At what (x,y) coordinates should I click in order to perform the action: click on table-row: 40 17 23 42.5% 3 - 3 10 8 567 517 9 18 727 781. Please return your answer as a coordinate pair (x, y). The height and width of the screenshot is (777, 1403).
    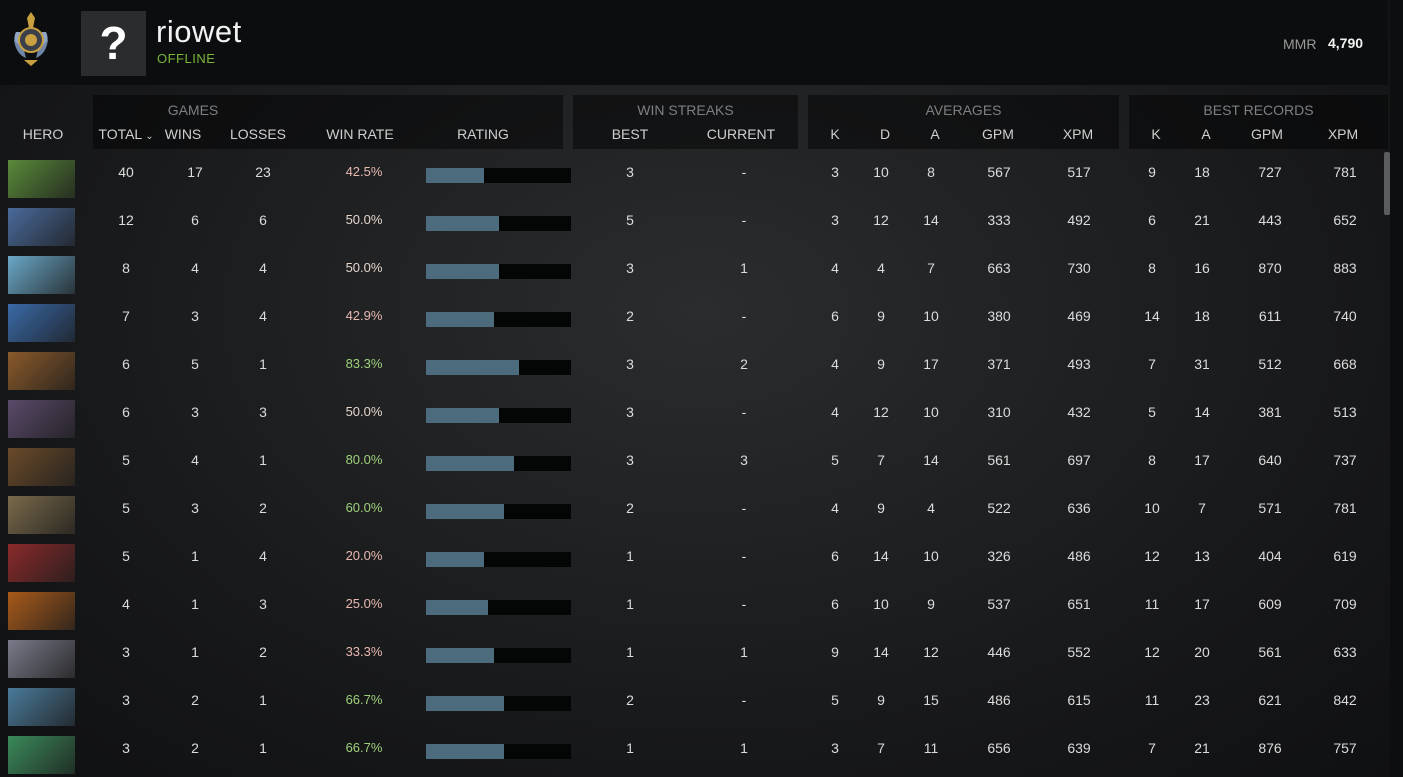
    Looking at the image, I should click on (694, 176).